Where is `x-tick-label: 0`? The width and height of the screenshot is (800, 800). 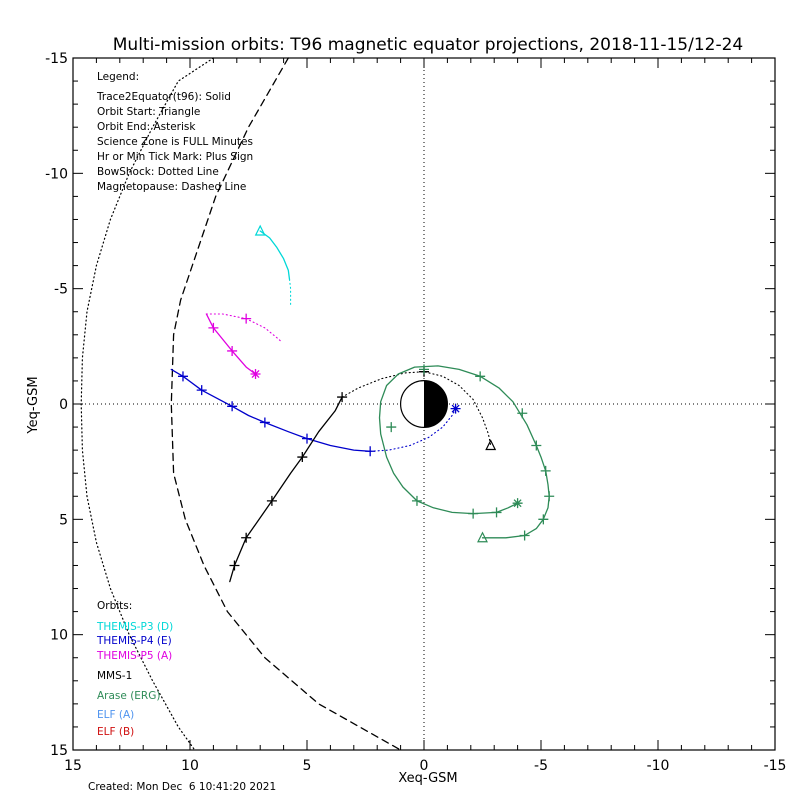 x-tick-label: 0 is located at coordinates (424, 766).